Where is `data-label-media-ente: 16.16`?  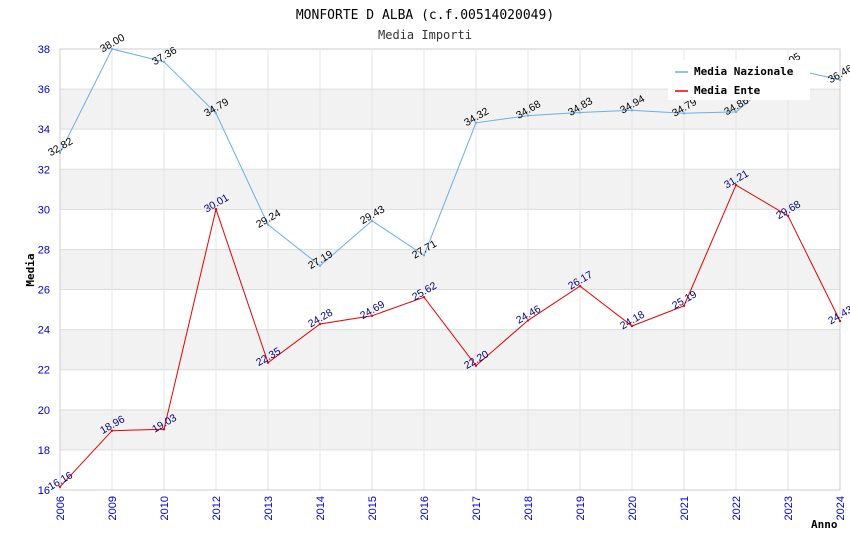
data-label-media-ente: 16.16 is located at coordinates (60, 481).